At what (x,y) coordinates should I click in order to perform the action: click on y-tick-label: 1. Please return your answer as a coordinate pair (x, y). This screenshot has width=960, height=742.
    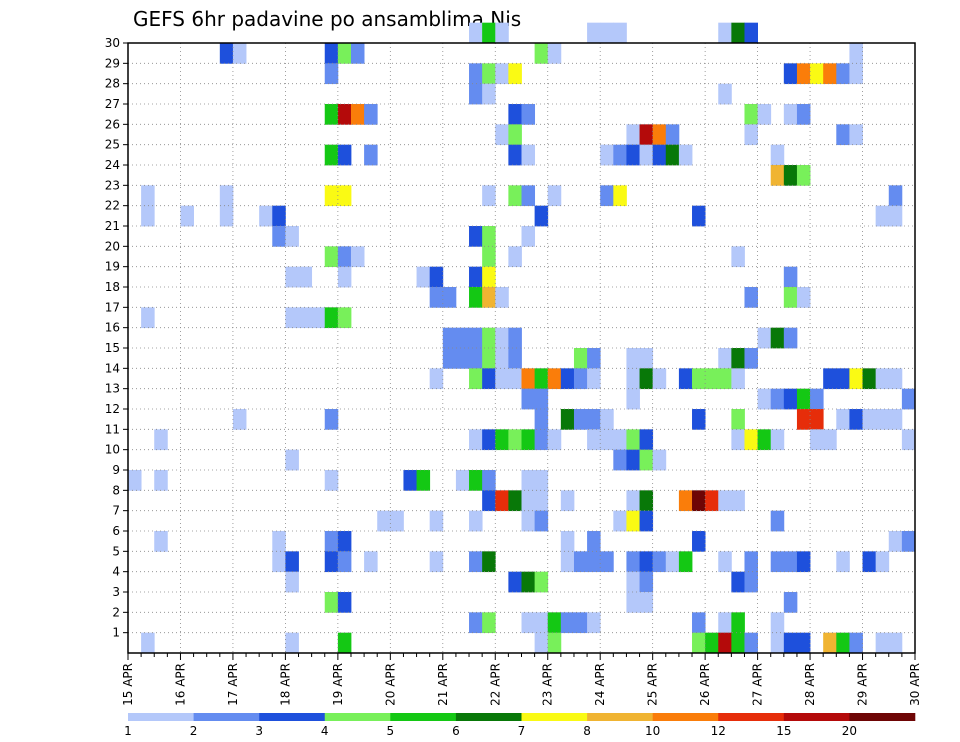
    Looking at the image, I should click on (116, 633).